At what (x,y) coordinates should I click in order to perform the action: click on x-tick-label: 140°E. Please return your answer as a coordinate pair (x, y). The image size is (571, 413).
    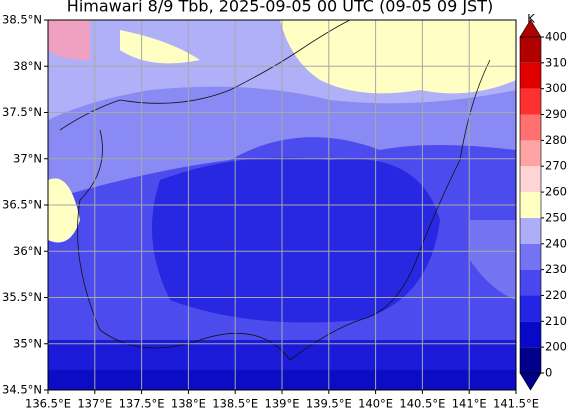
    Looking at the image, I should click on (375, 403).